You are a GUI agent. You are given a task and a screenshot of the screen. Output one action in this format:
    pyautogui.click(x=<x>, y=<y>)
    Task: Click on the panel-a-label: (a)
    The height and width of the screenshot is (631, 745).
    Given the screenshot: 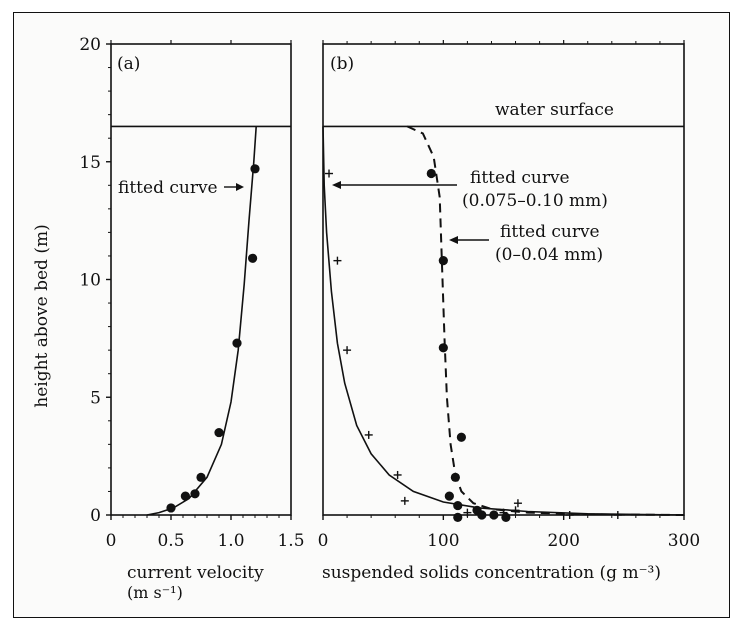 What is the action you would take?
    pyautogui.click(x=128, y=64)
    